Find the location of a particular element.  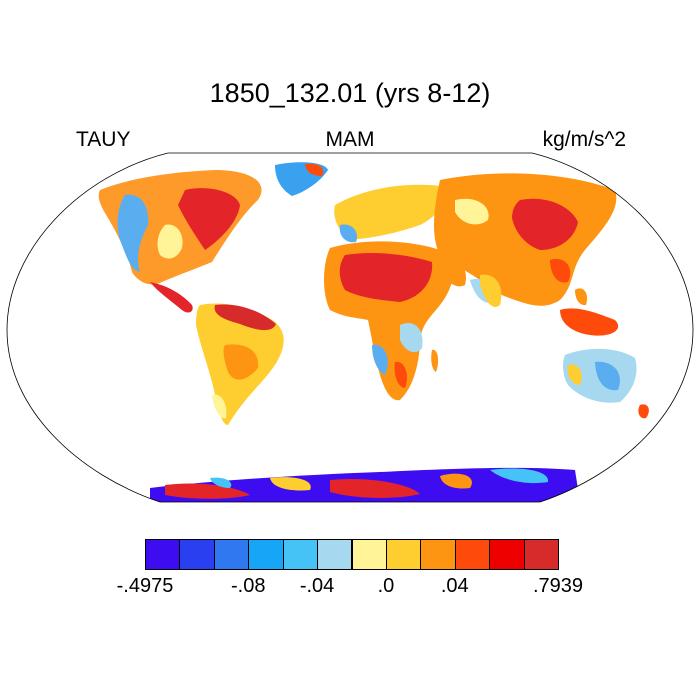

europe-field is located at coordinates (389, 212).